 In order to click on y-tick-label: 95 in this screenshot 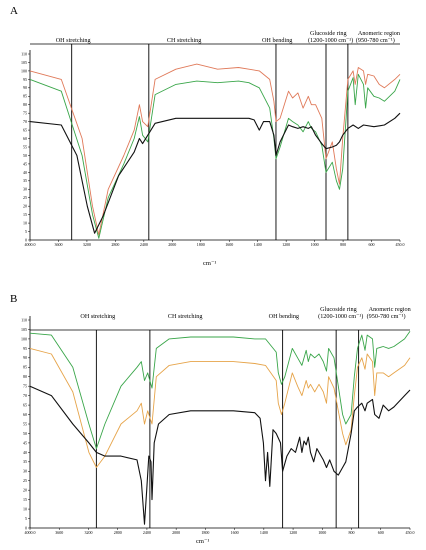, I will do `click(25, 79)`.